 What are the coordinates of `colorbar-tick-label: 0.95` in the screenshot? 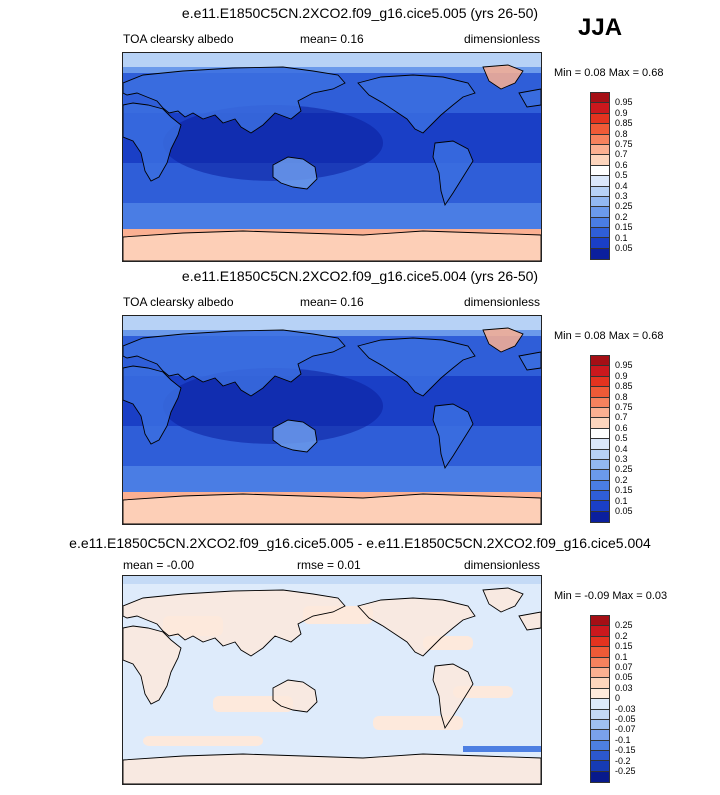 It's located at (624, 102).